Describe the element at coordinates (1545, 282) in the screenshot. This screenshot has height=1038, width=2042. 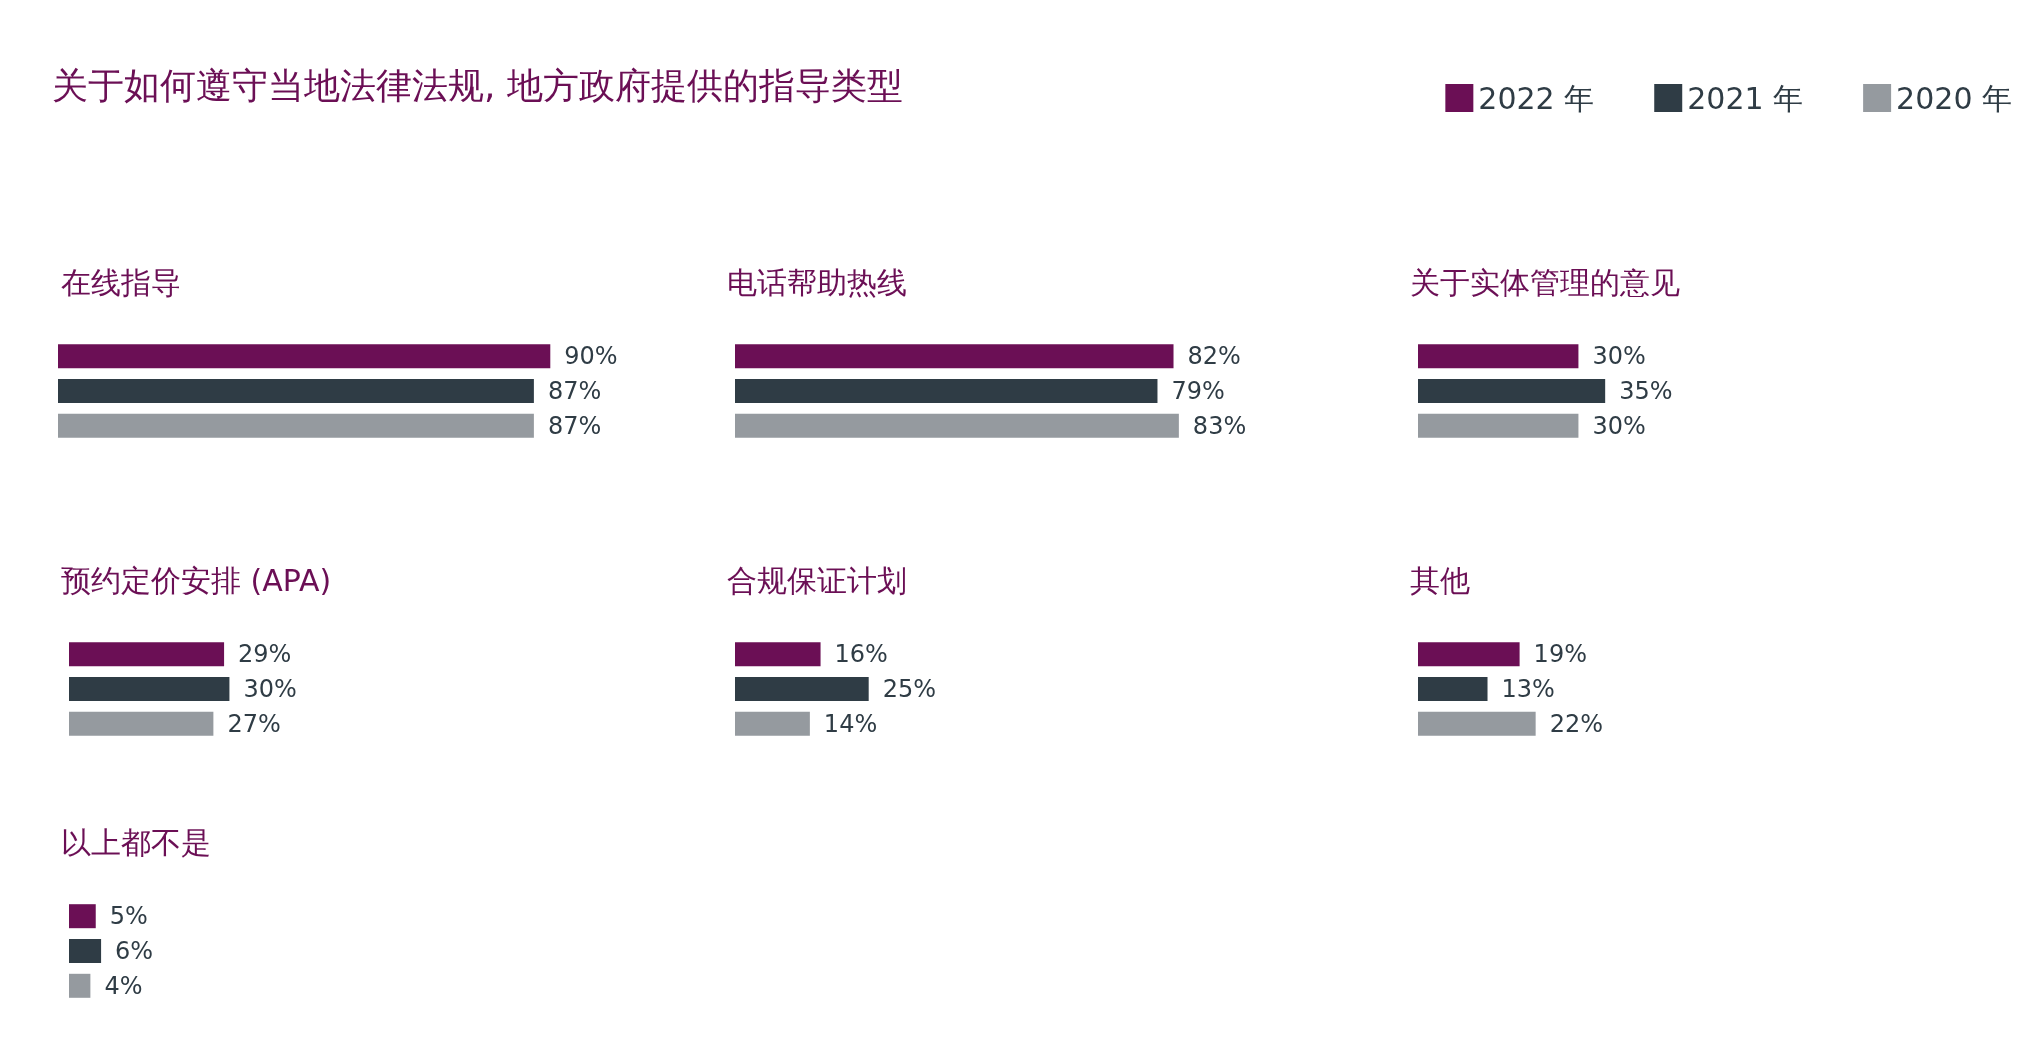
I see `chart-title: 关于实体管理的意见` at that location.